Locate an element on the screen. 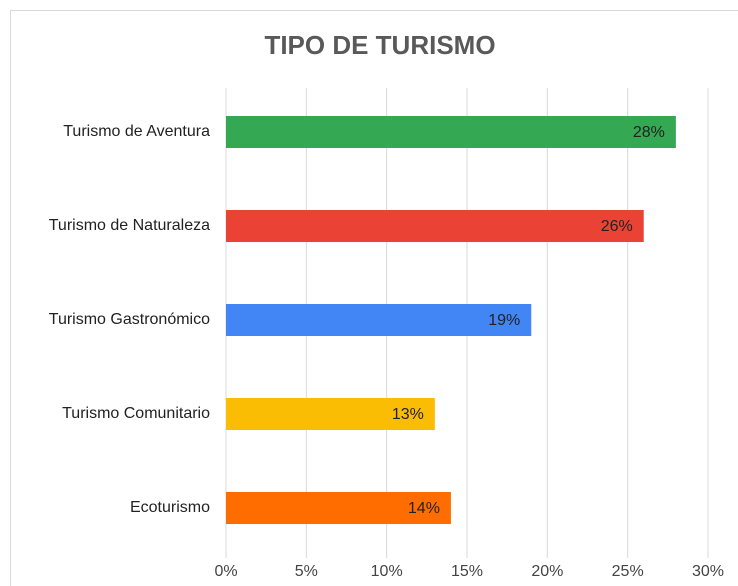 The image size is (738, 586). x-tick-label: 5% is located at coordinates (306, 571).